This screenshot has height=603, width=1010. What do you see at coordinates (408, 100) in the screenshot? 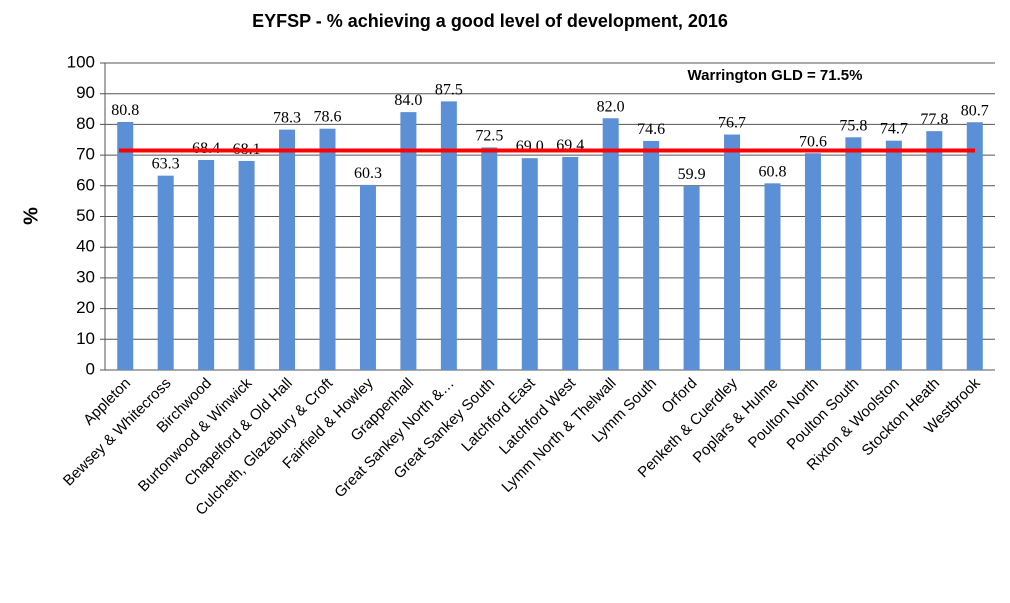
I see `value-label: 84.0` at bounding box center [408, 100].